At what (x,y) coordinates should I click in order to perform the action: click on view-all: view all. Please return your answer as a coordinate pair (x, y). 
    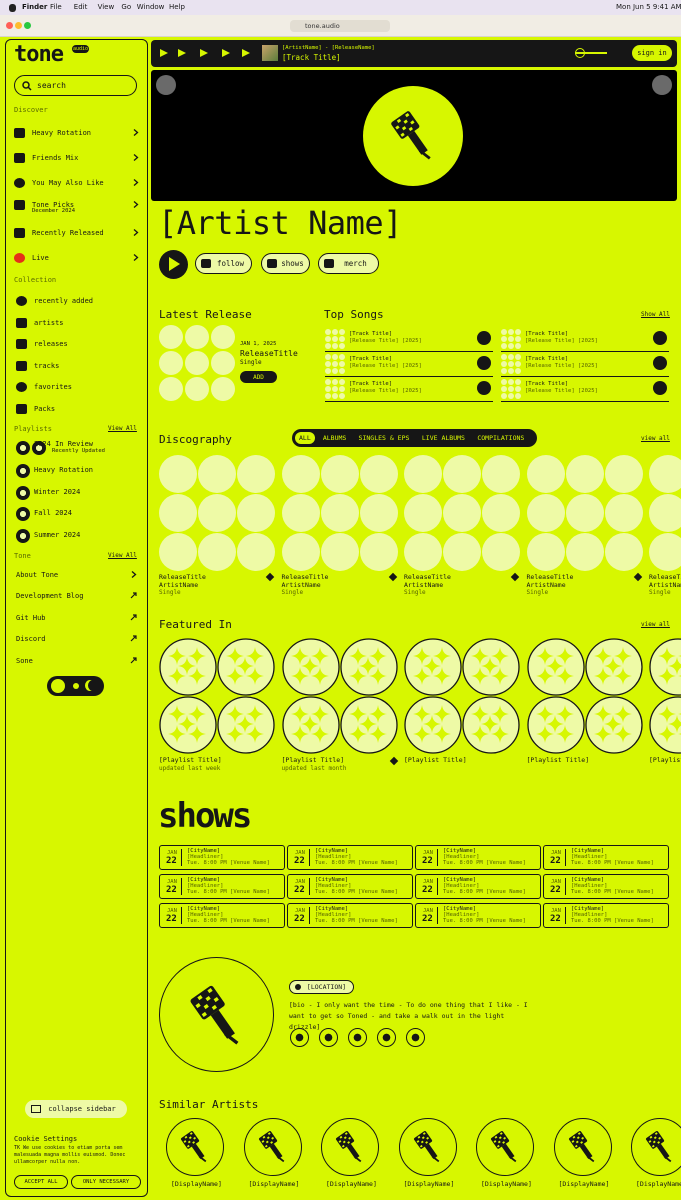
    Looking at the image, I should click on (655, 438).